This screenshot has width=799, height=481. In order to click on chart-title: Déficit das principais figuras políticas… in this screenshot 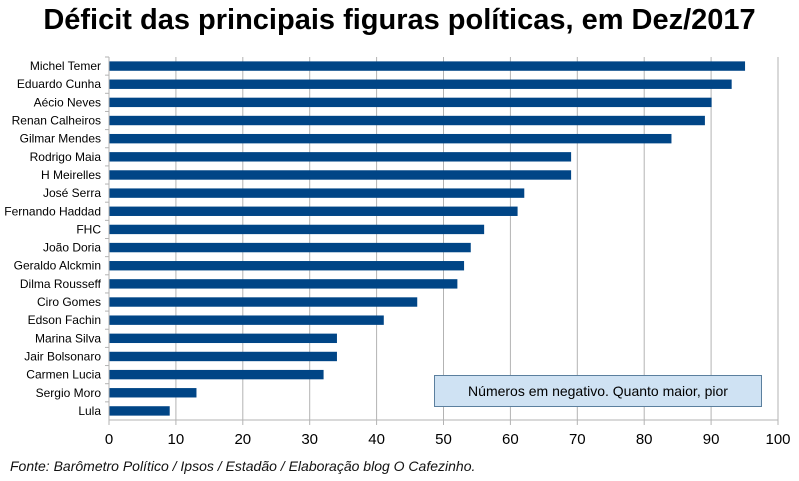, I will do `click(399, 20)`.